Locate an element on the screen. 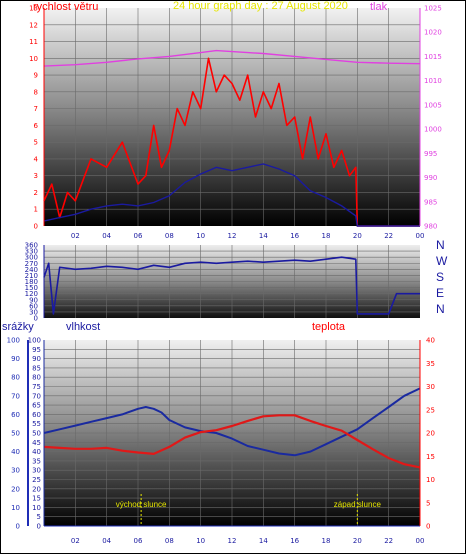  wind-tick-label: 4 is located at coordinates (36, 159).